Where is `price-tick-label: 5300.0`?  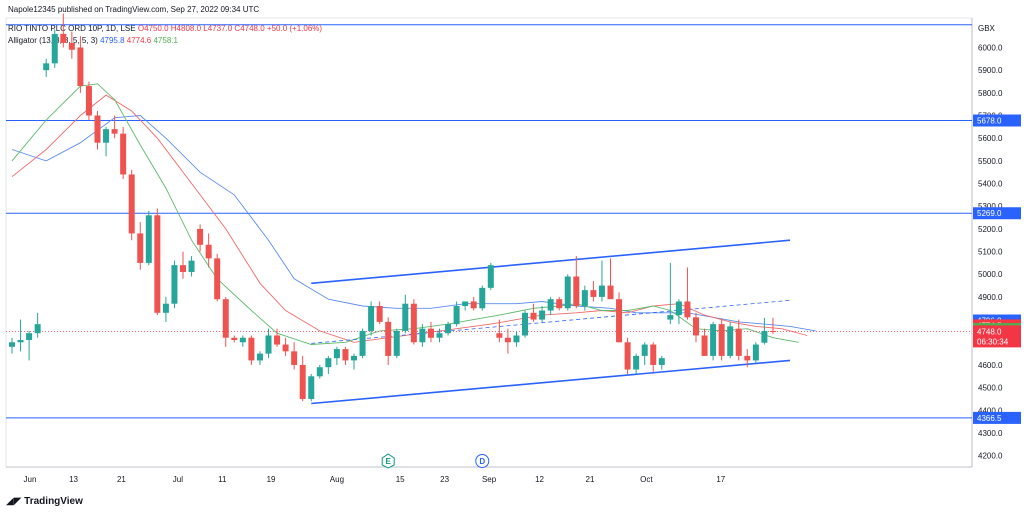 price-tick-label: 5300.0 is located at coordinates (990, 206).